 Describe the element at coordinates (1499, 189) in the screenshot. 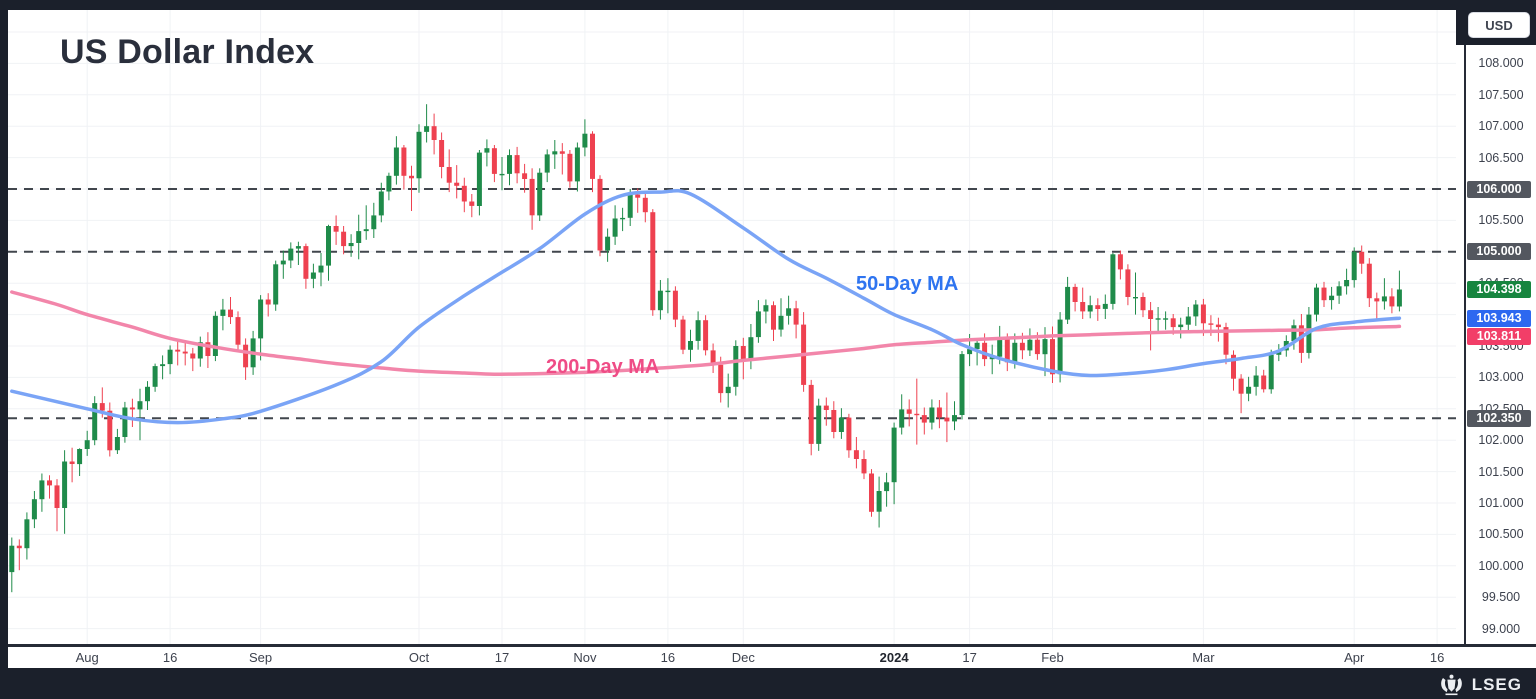

I see `price-level-badge: 106.000` at that location.